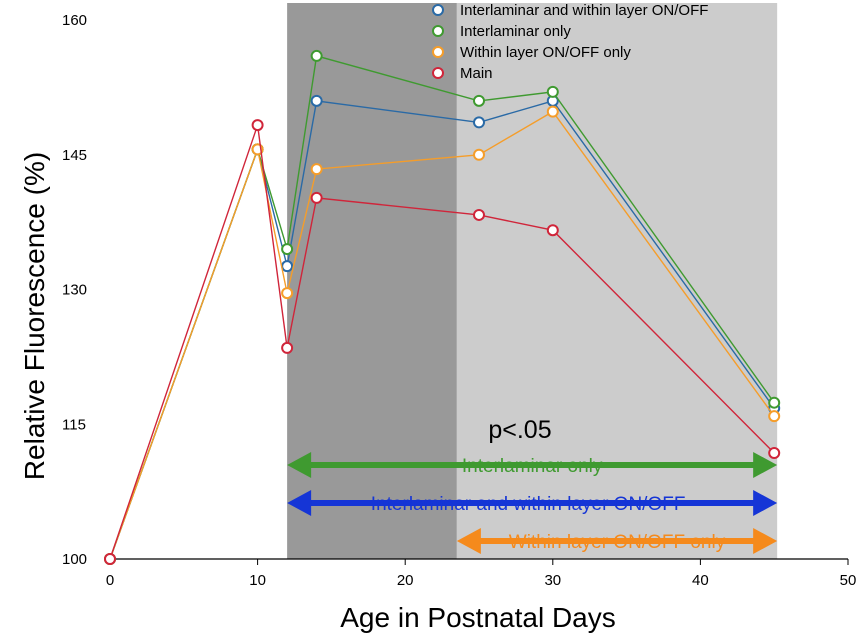 The height and width of the screenshot is (637, 864). Describe the element at coordinates (528, 504) in the screenshot. I see `arrow-label: Interlaminar and within layer ON/OFF` at that location.